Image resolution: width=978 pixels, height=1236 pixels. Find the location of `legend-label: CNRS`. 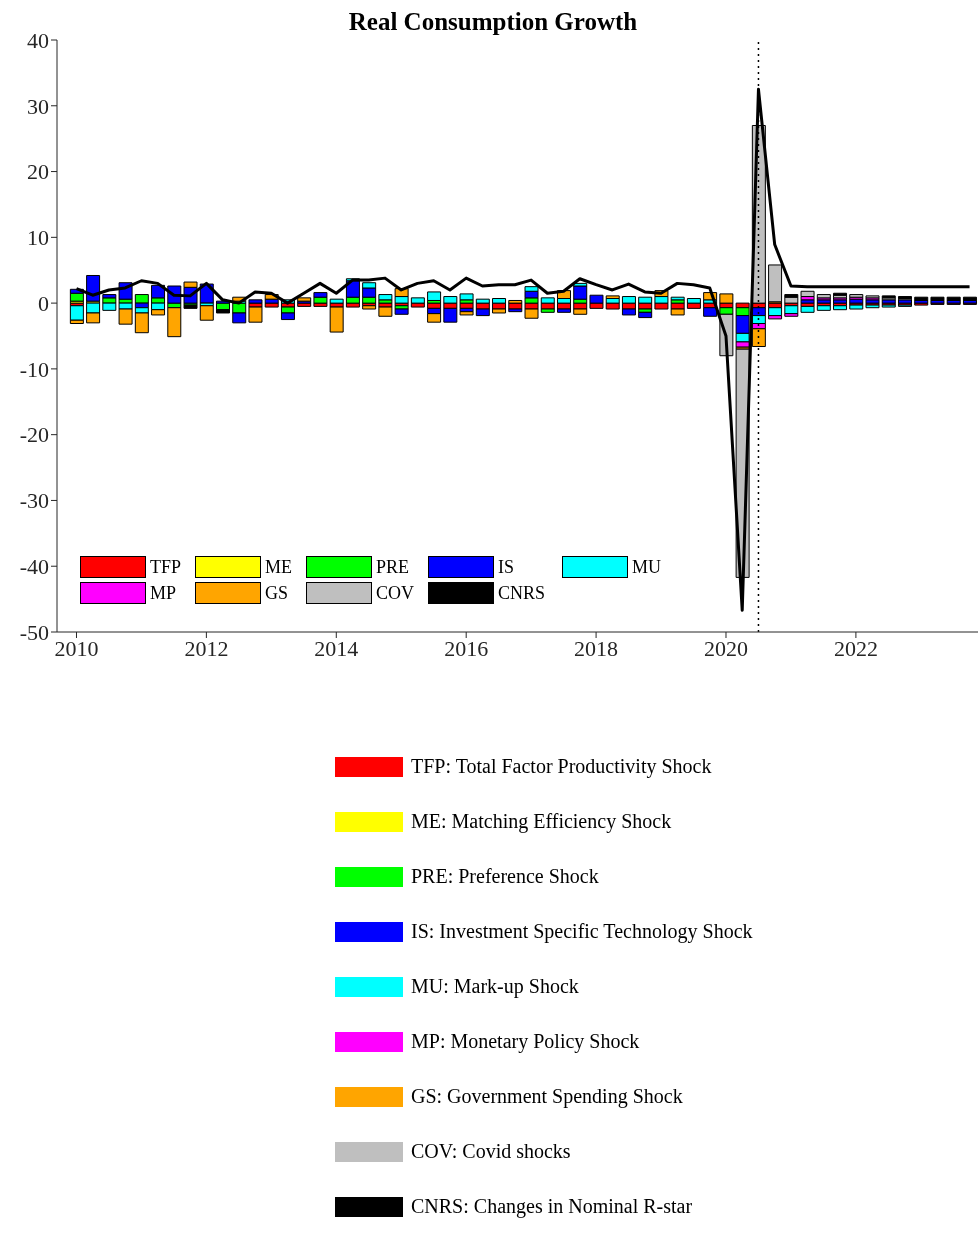

legend-label: CNRS is located at coordinates (522, 593).